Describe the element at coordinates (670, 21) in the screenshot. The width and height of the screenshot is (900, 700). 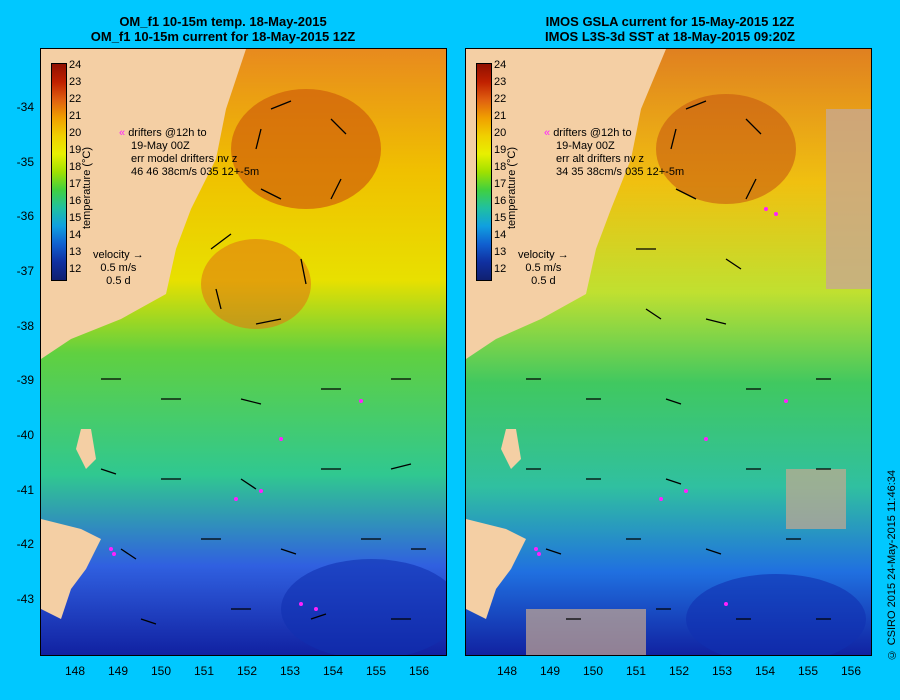
I see `right-title-line1: IMOS GSLA current for 15-May-2015 12Z` at that location.